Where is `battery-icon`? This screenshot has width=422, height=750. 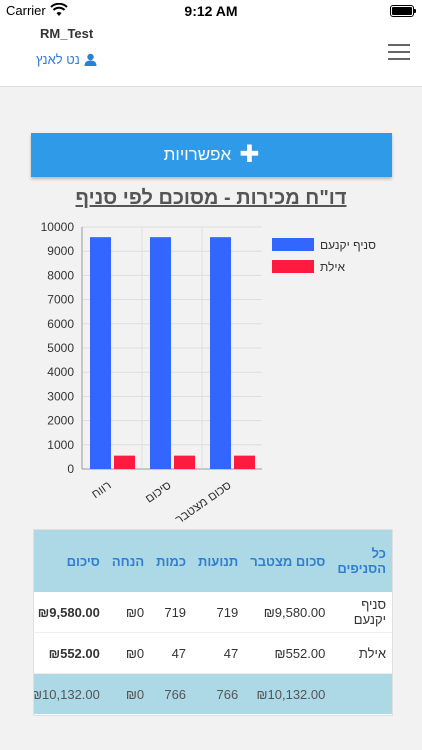
battery-icon is located at coordinates (403, 11).